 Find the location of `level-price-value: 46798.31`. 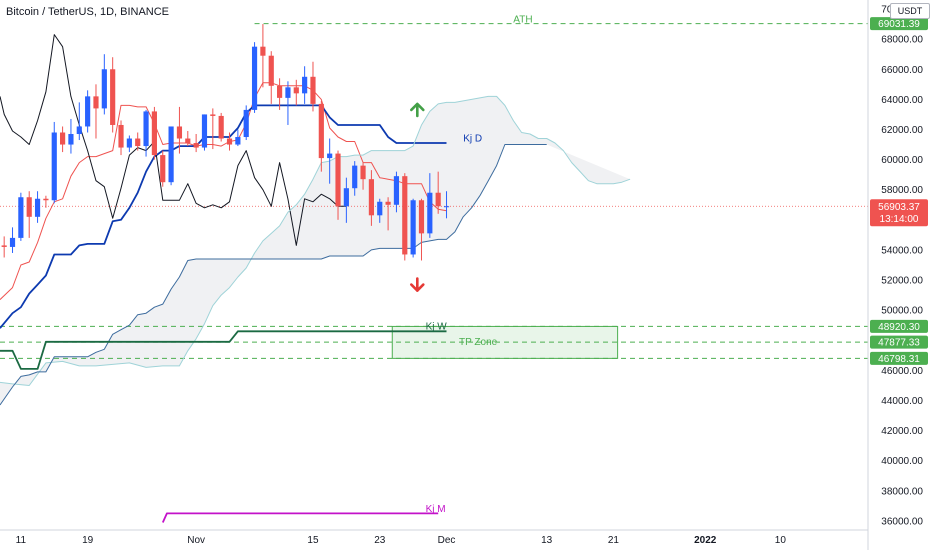

level-price-value: 46798.31 is located at coordinates (899, 359).